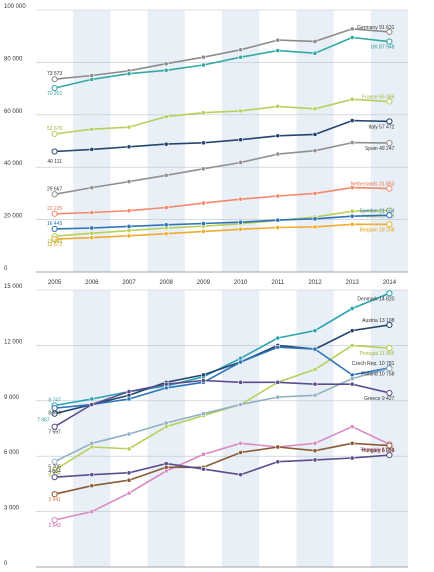 The height and width of the screenshot is (572, 434). What do you see at coordinates (15, 7) in the screenshot?
I see `y-tick-label: 100 000` at bounding box center [15, 7].